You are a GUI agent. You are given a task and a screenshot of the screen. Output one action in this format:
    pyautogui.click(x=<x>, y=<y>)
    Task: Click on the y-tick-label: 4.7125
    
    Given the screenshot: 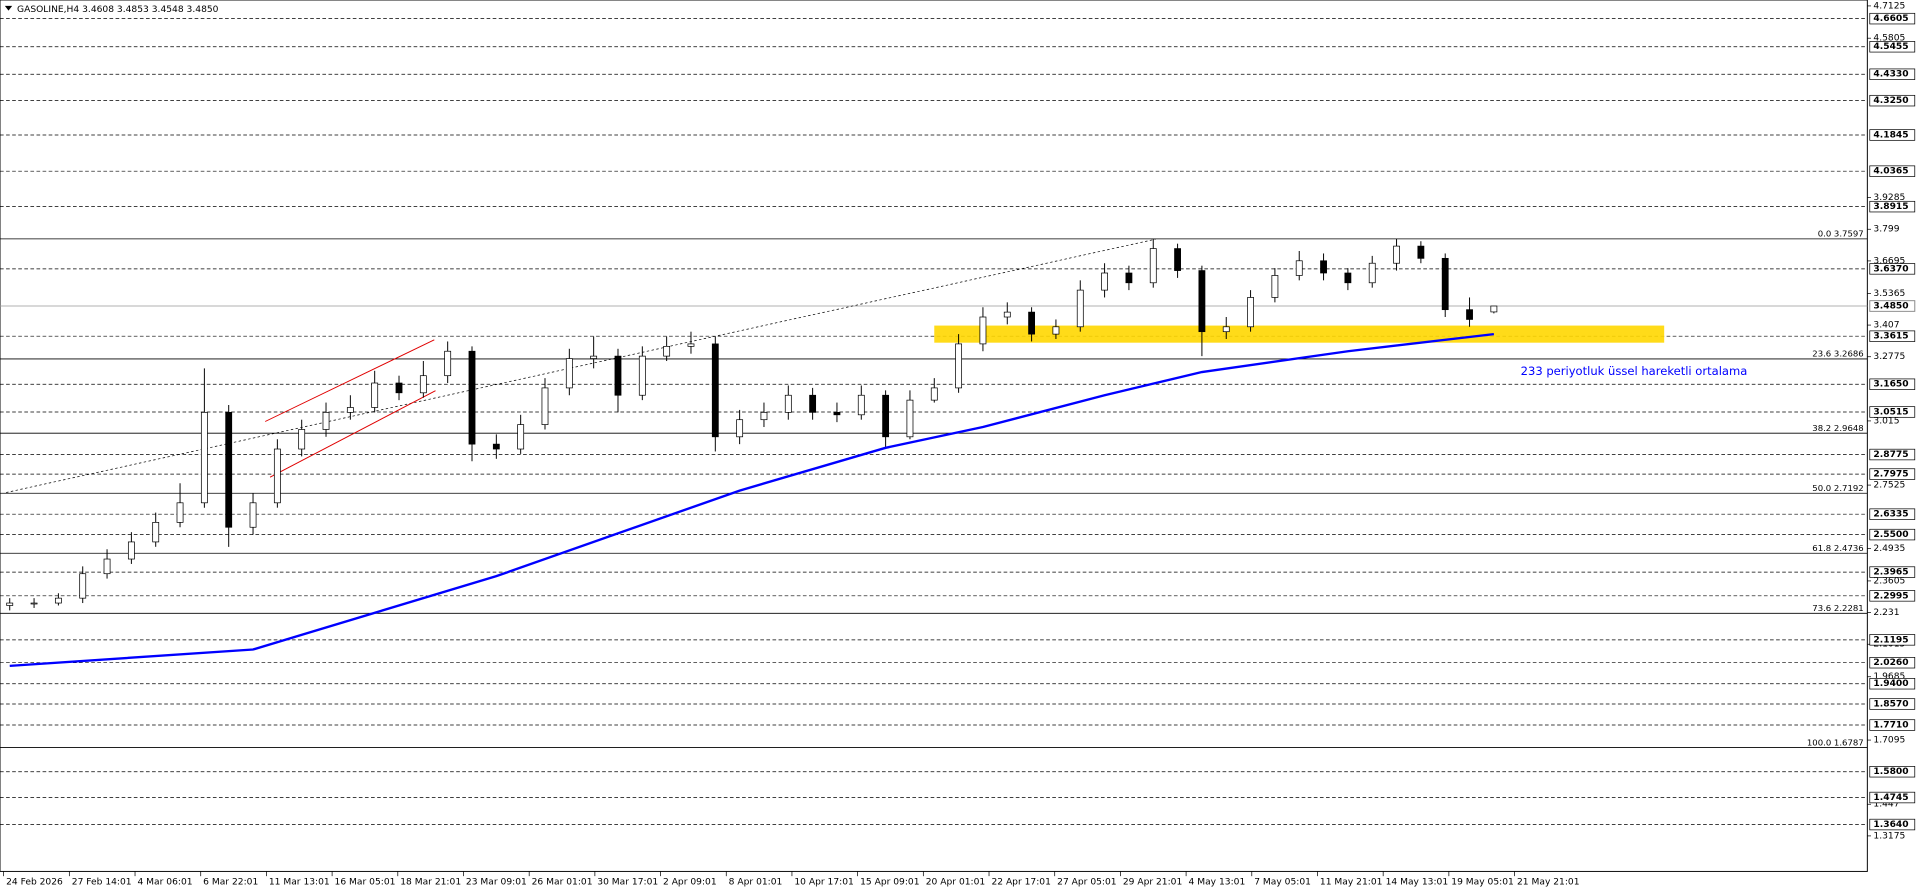 What is the action you would take?
    pyautogui.click(x=1889, y=6)
    